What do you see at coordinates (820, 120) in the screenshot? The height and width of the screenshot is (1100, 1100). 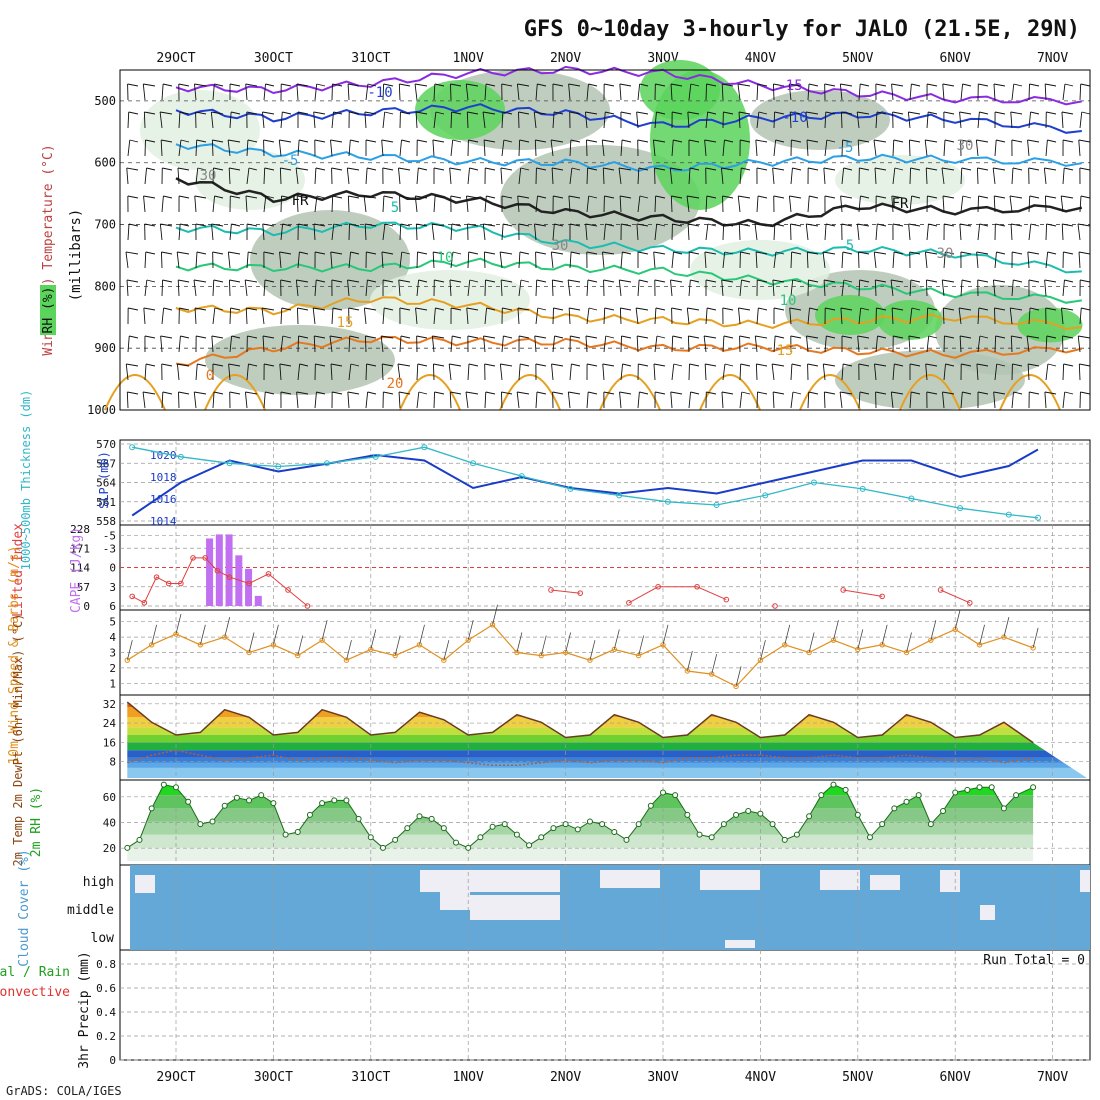 I see `rh-shading` at bounding box center [820, 120].